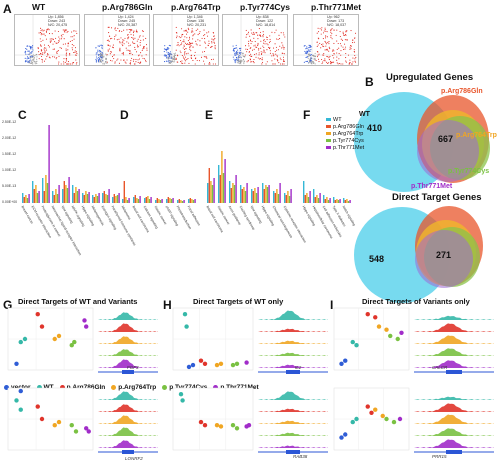 This screenshot has width=500, height=465. What do you see at coordinates (336, 7) in the screenshot?
I see `volcano-title-4: p.Thr771Met` at bounding box center [336, 7].